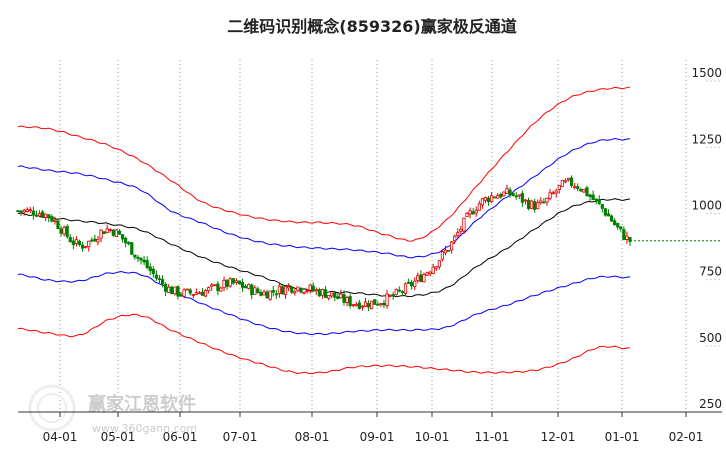 The height and width of the screenshot is (450, 726). I want to click on x-tick-label: 02-01, so click(686, 437).